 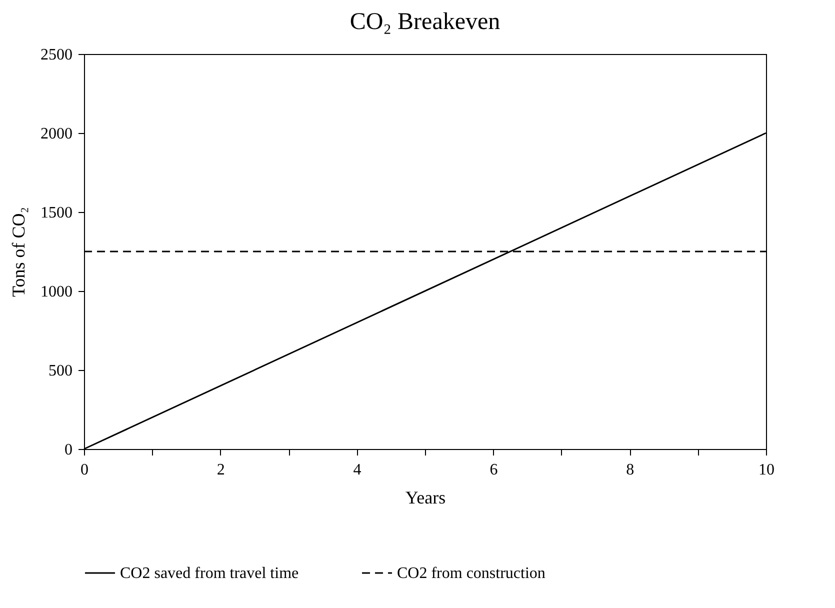 What do you see at coordinates (425, 22) in the screenshot?
I see `chart-title: CO₂ Breakeven` at bounding box center [425, 22].